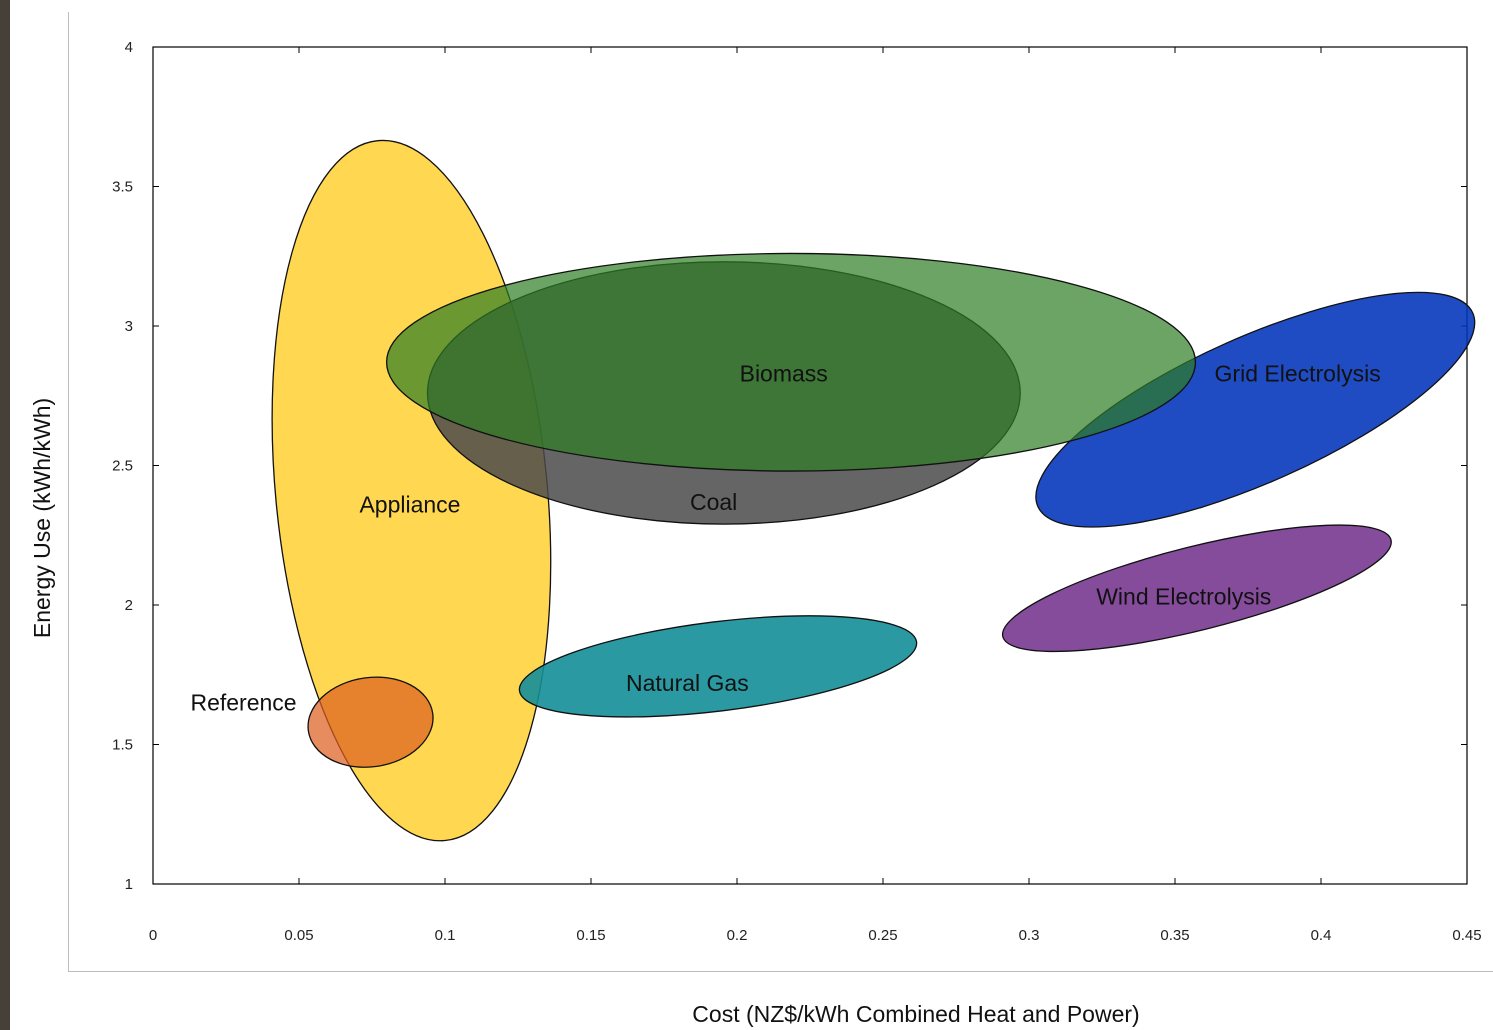  I want to click on x-tick-label: 0.3, so click(1029, 935).